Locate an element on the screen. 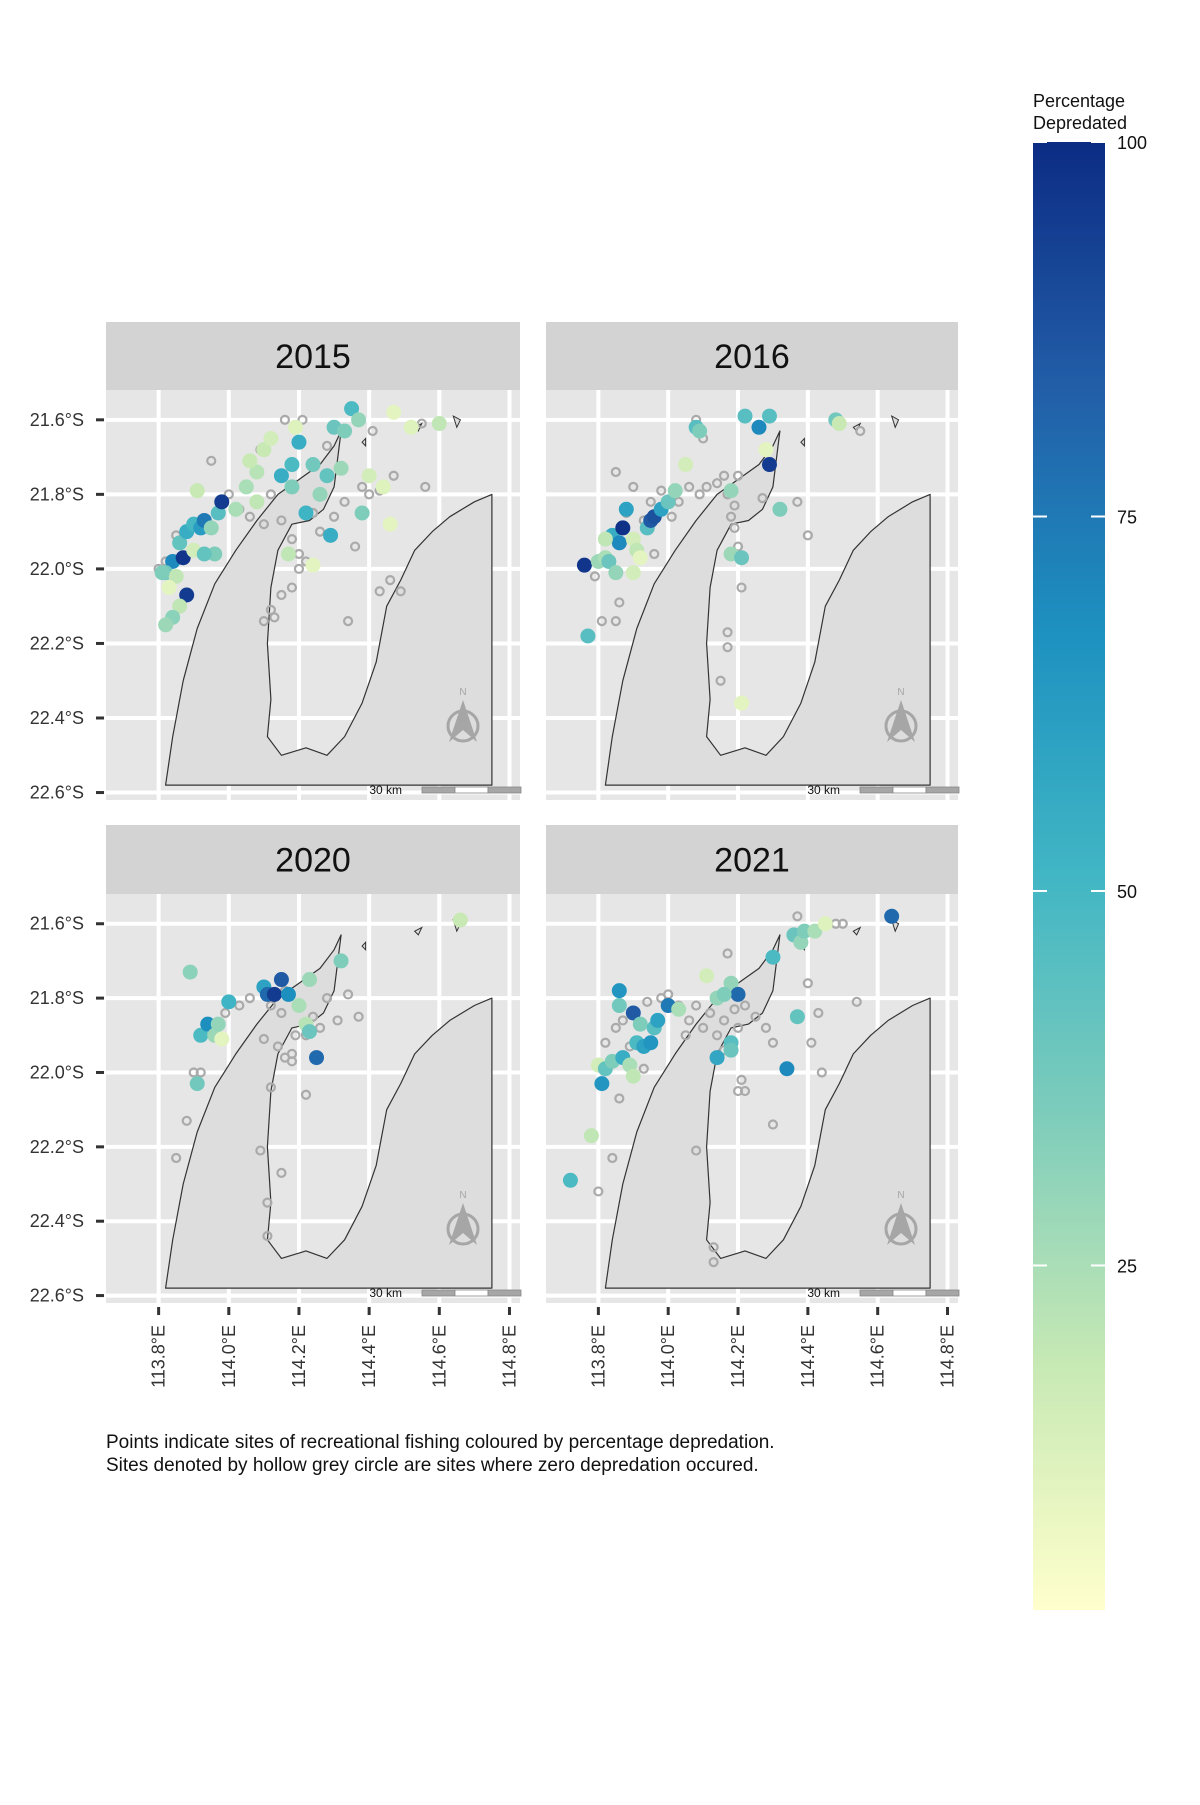 This screenshot has width=1200, height=1805. x-tick-label: 114.0°E is located at coordinates (229, 1356).